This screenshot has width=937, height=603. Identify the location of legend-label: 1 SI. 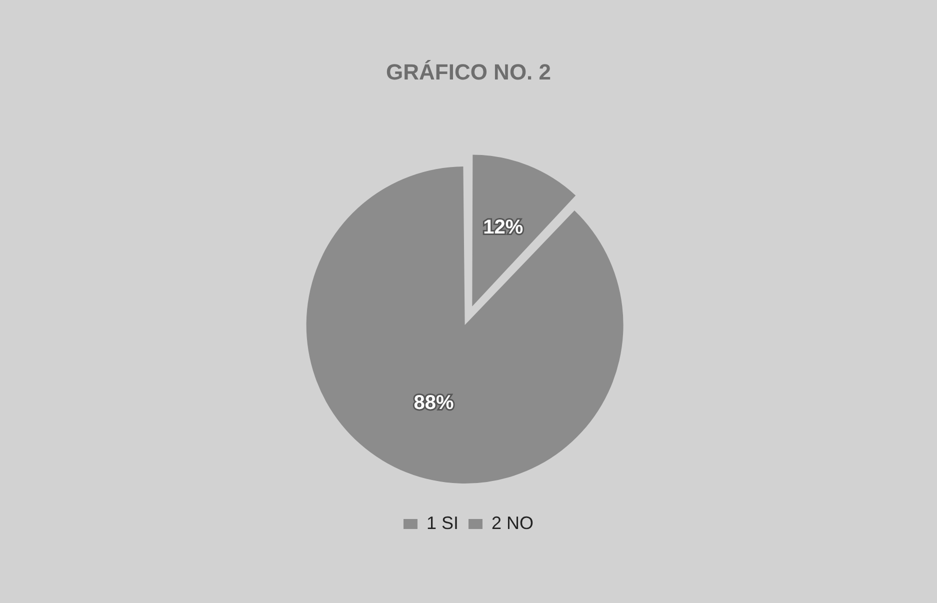
(442, 522).